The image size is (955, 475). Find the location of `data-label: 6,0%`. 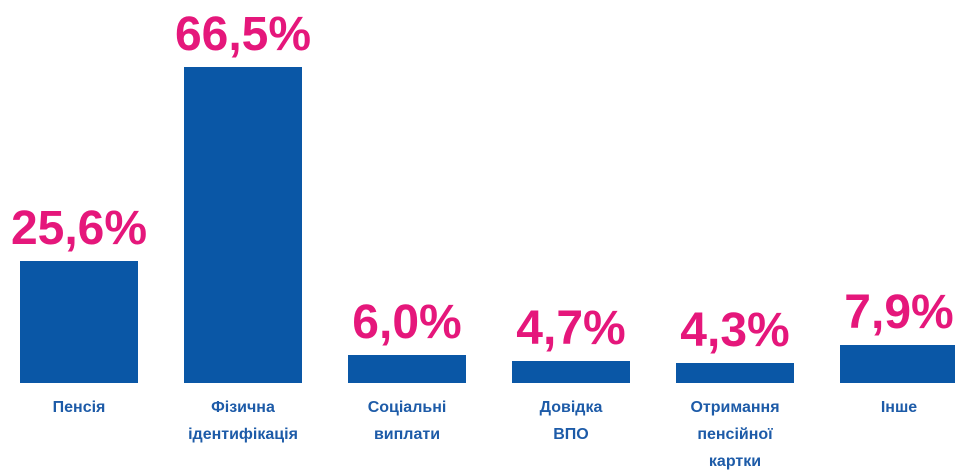

data-label: 6,0% is located at coordinates (407, 322).